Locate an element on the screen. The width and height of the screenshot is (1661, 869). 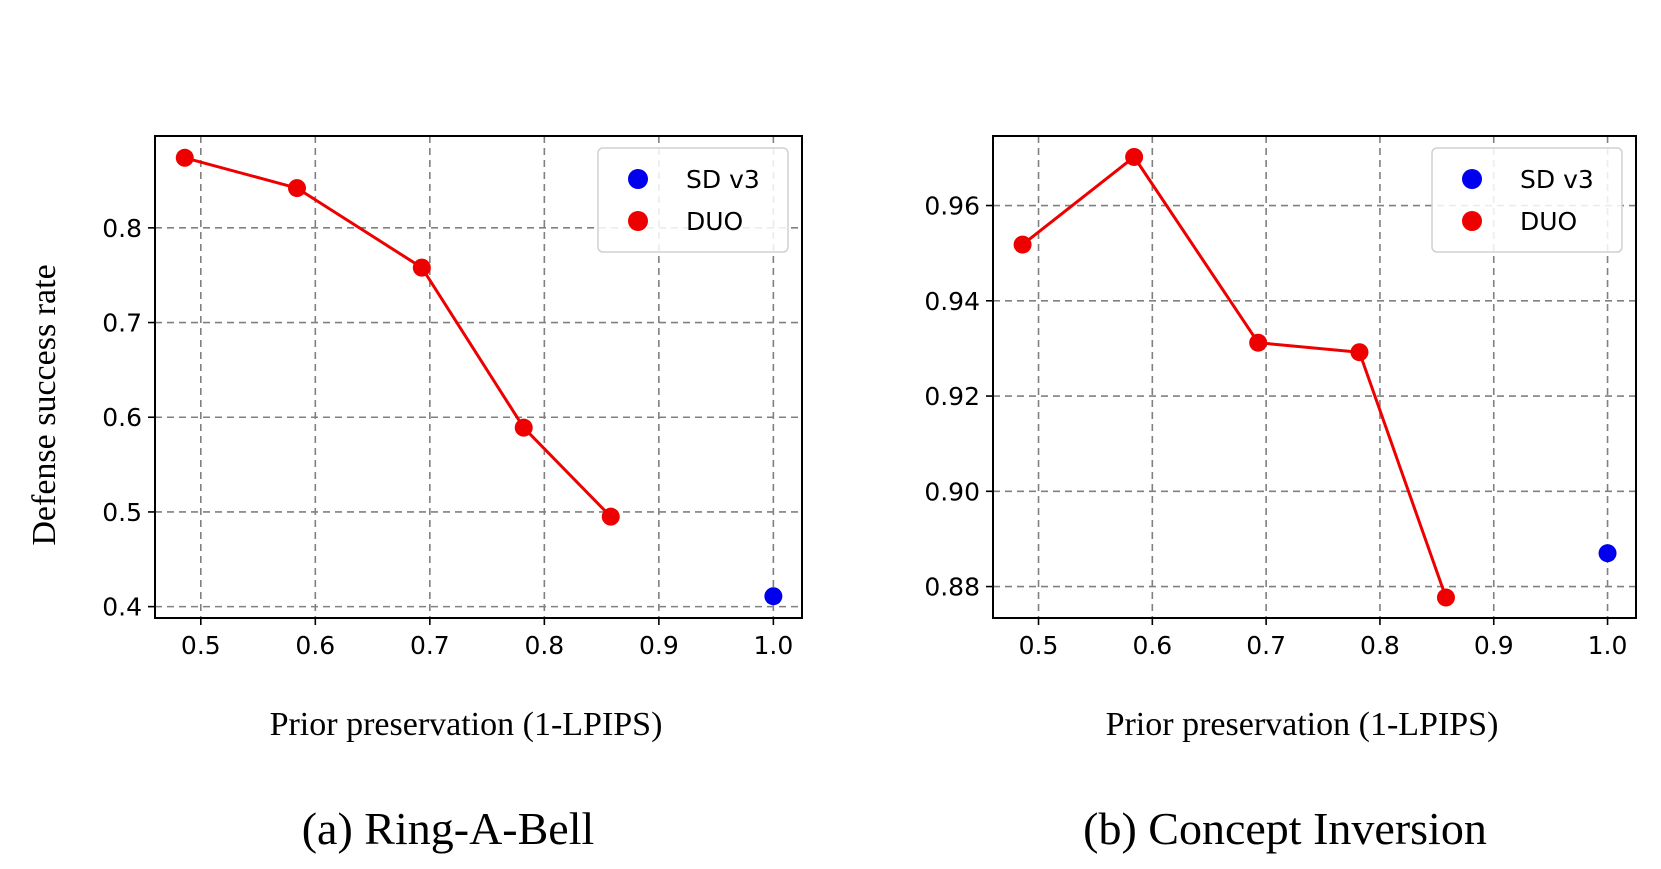
y-tick-label: 0.92 is located at coordinates (952, 396).